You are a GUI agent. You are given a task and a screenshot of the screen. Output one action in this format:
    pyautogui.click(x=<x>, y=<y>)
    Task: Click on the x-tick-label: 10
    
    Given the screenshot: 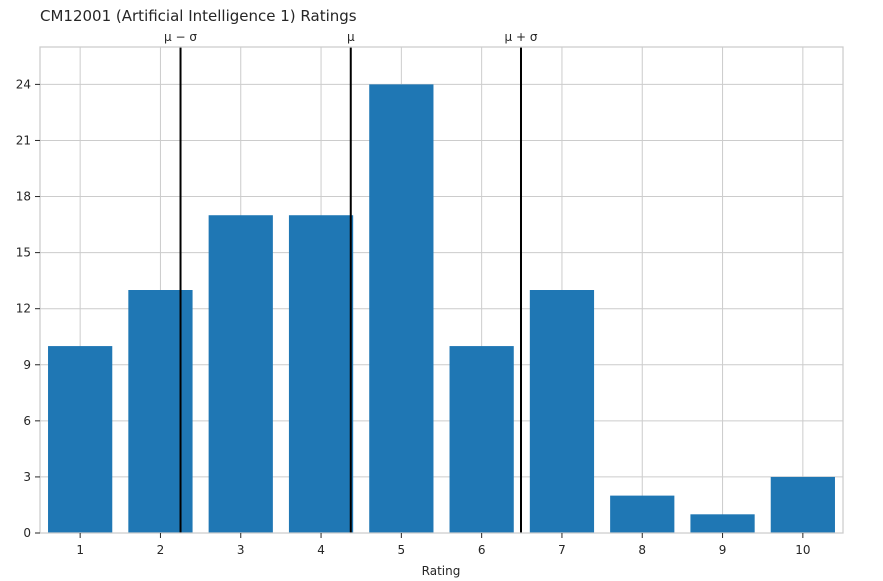 What is the action you would take?
    pyautogui.click(x=802, y=550)
    